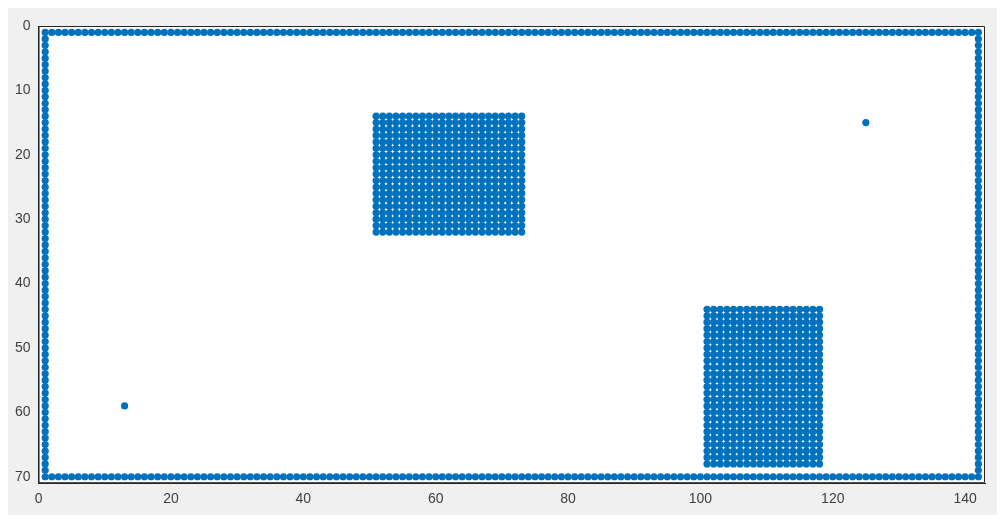 This screenshot has width=1005, height=523. Describe the element at coordinates (22, 282) in the screenshot. I see `y-tick-label: 40` at that location.